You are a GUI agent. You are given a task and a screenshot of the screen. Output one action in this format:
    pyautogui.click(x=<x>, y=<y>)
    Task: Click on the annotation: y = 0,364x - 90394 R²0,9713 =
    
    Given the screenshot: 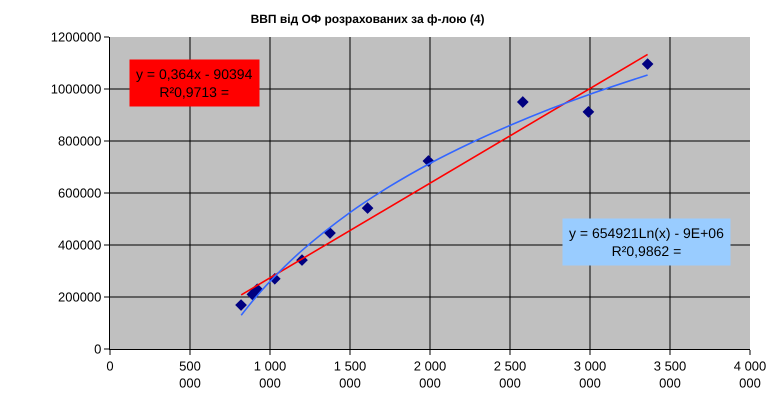 What is the action you would take?
    pyautogui.click(x=194, y=83)
    